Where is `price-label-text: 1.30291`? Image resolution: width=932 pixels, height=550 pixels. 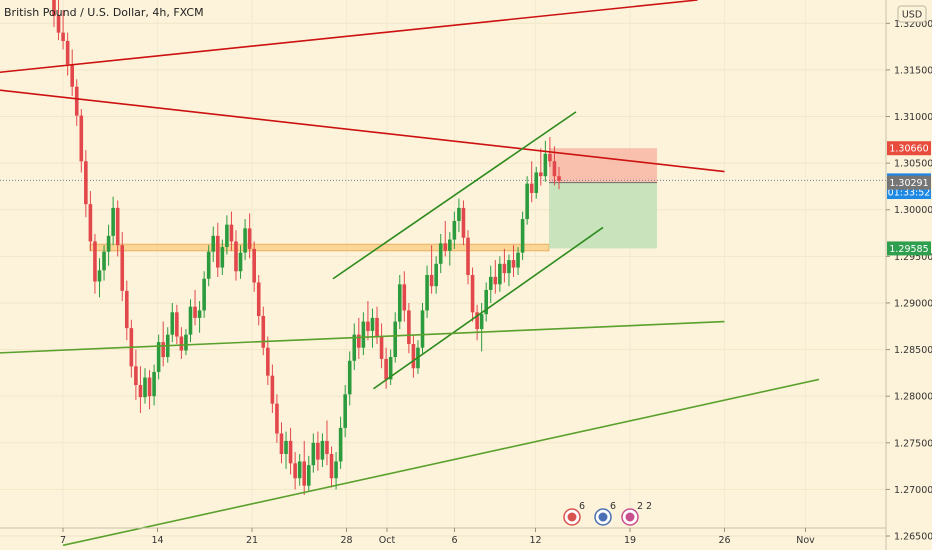 price-label-text: 1.30291 is located at coordinates (908, 183).